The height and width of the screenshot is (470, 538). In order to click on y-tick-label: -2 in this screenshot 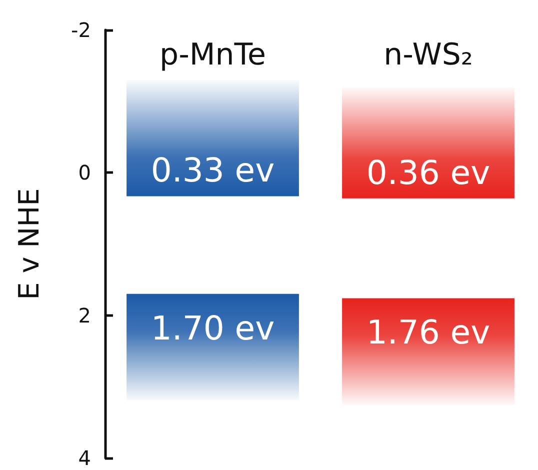, I will do `click(81, 30)`.